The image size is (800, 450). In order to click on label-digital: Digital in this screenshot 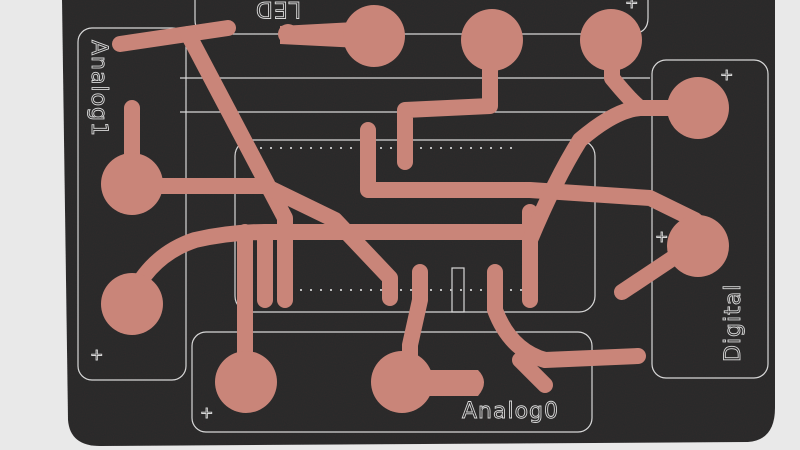, I will do `click(733, 323)`.